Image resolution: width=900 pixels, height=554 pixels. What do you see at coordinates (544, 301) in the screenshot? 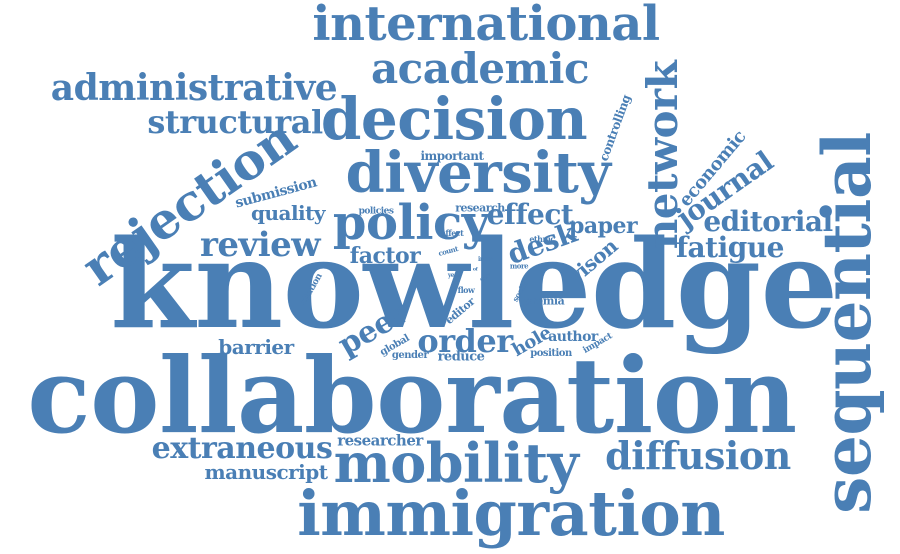
I see `word-premia: premia` at bounding box center [544, 301].